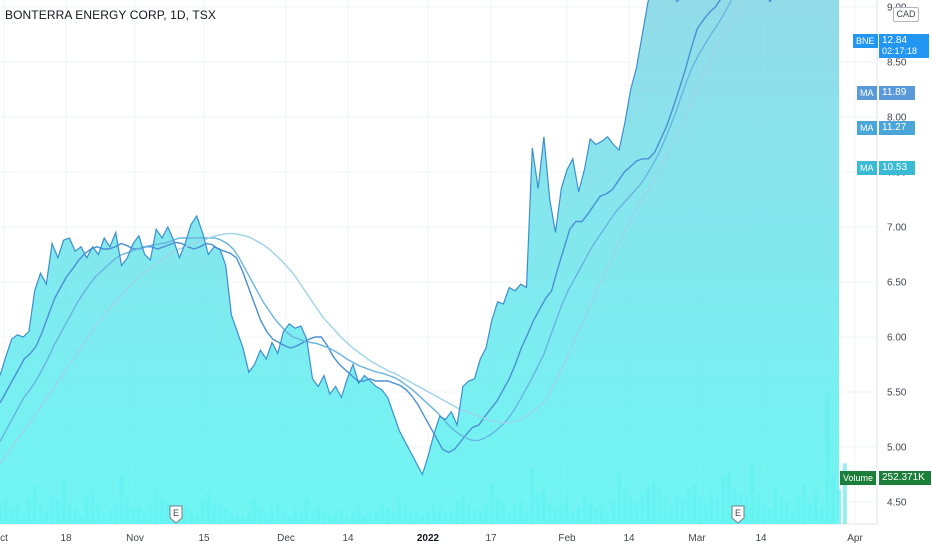 The image size is (932, 550). What do you see at coordinates (897, 503) in the screenshot?
I see `y-tick-label: 4.50` at bounding box center [897, 503].